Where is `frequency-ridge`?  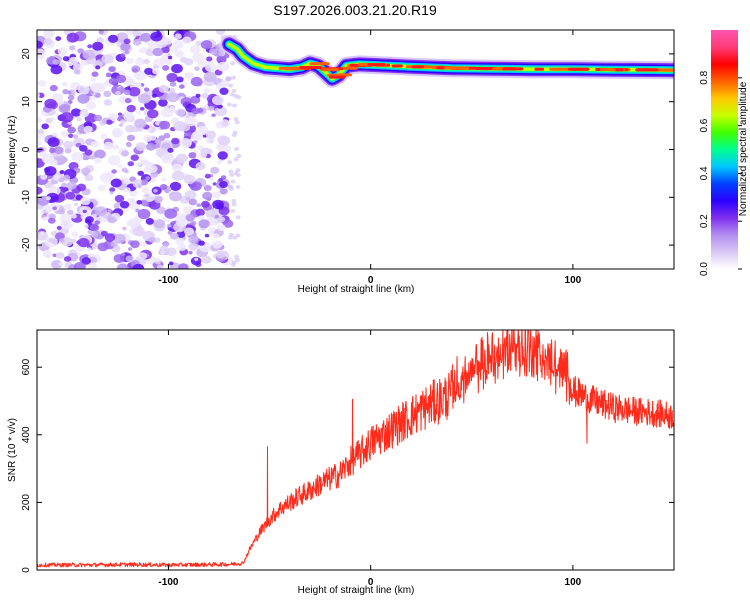
frequency-ridge is located at coordinates (447, 61).